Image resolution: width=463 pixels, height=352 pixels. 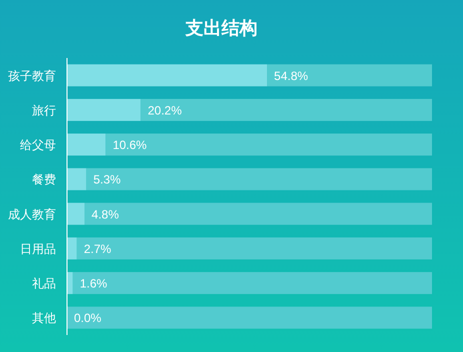 I want to click on data-label: 5.3%, so click(x=107, y=179).